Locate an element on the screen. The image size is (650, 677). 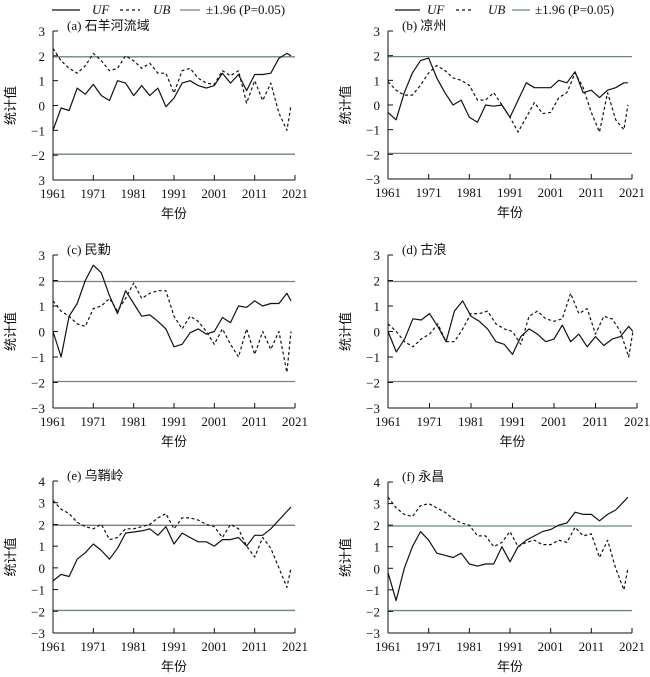
panel-title: (a) 石羊河流域 is located at coordinates (108, 25).